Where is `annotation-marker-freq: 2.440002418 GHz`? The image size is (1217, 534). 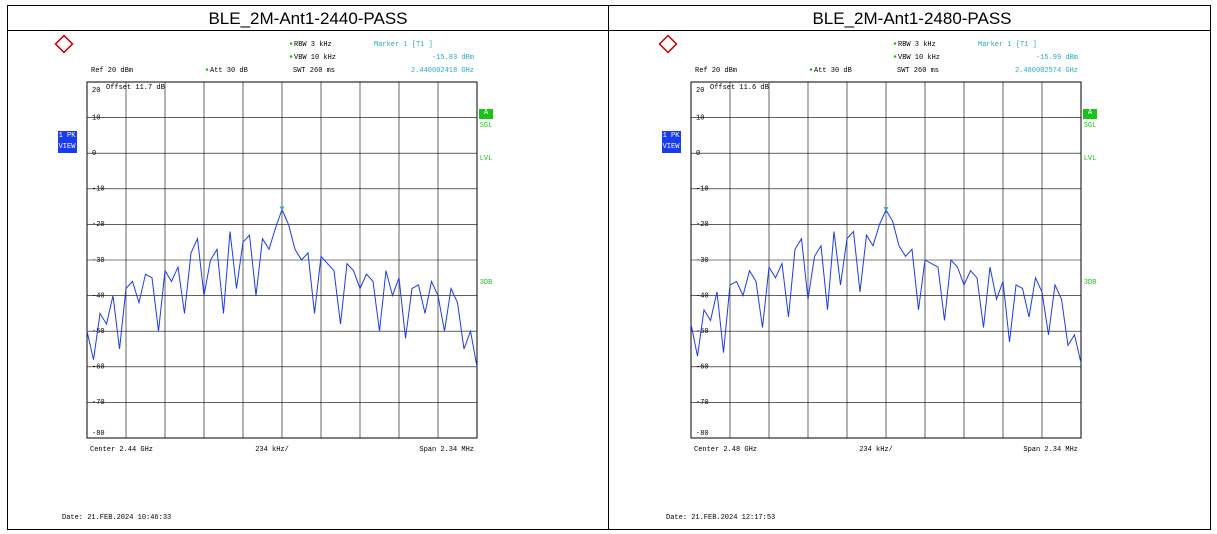
annotation-marker-freq: 2.440002418 GHz is located at coordinates (442, 71).